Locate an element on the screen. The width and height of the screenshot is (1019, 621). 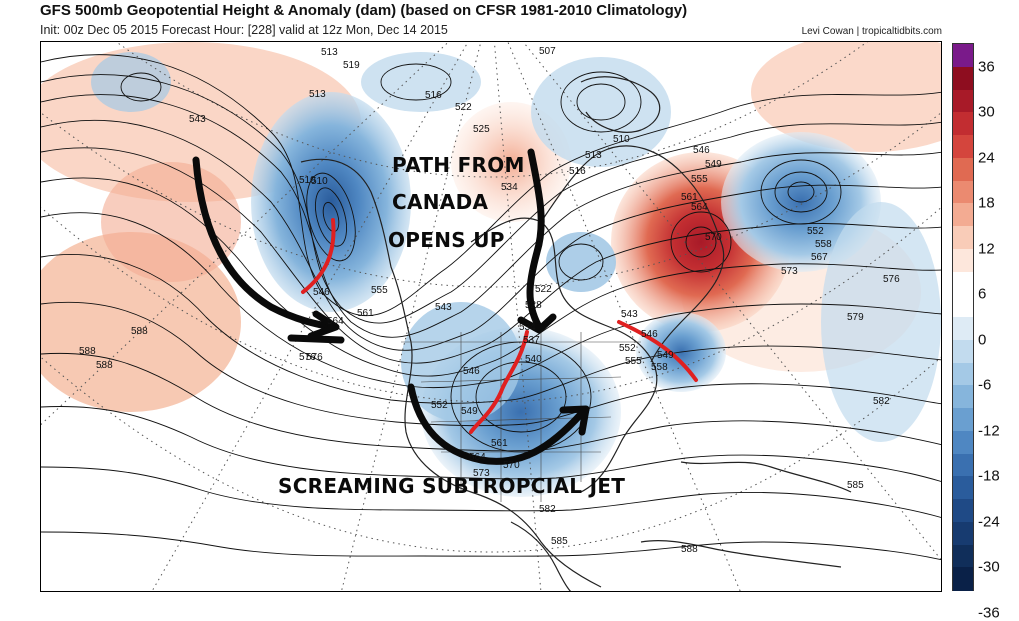
colorbar-tick-label: 0 is located at coordinates (982, 340).